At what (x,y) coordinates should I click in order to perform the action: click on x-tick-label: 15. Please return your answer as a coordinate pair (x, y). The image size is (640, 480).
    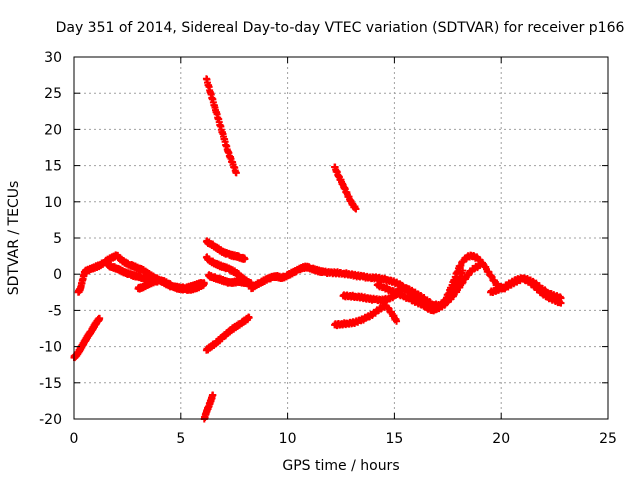
    Looking at the image, I should click on (394, 439).